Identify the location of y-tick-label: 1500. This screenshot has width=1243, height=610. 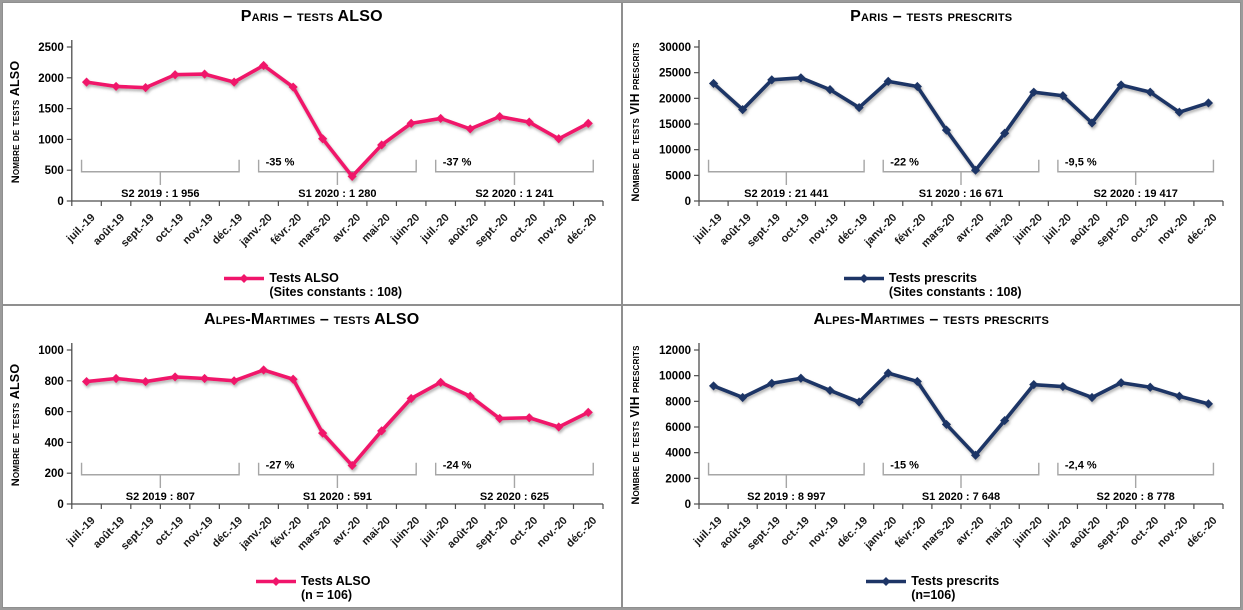
(51, 110).